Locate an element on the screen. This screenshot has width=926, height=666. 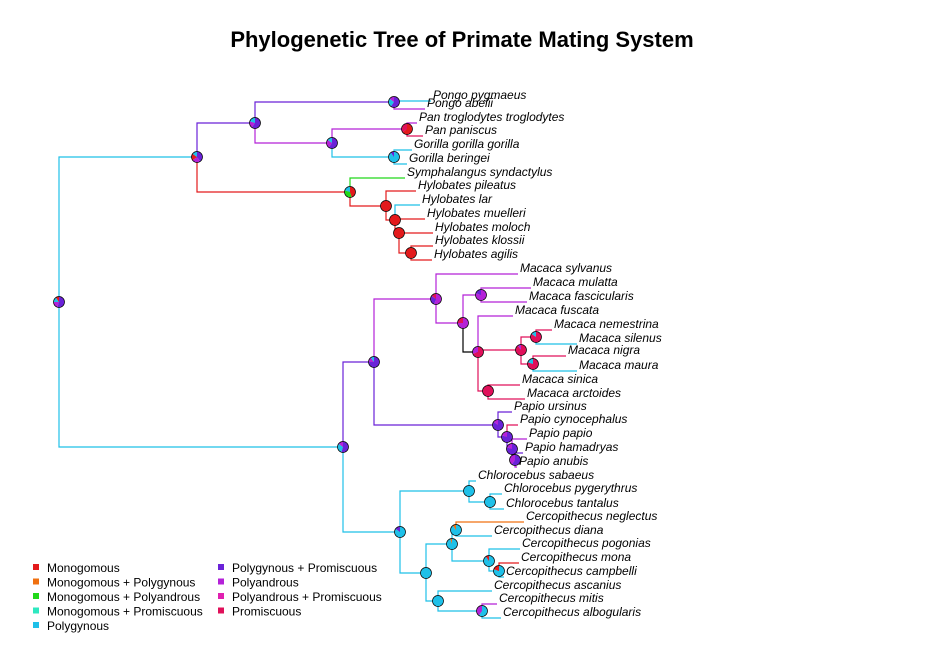
tree-branch-pg is located at coordinates (225, 139).